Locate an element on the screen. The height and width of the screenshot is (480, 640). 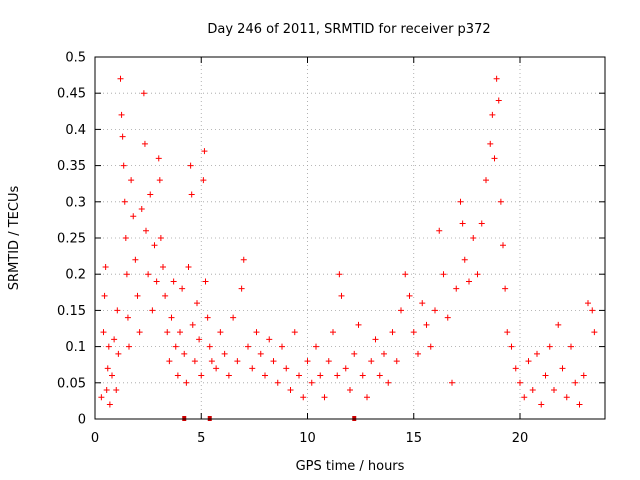
y-tick-label: 0.5 is located at coordinates (75, 58).